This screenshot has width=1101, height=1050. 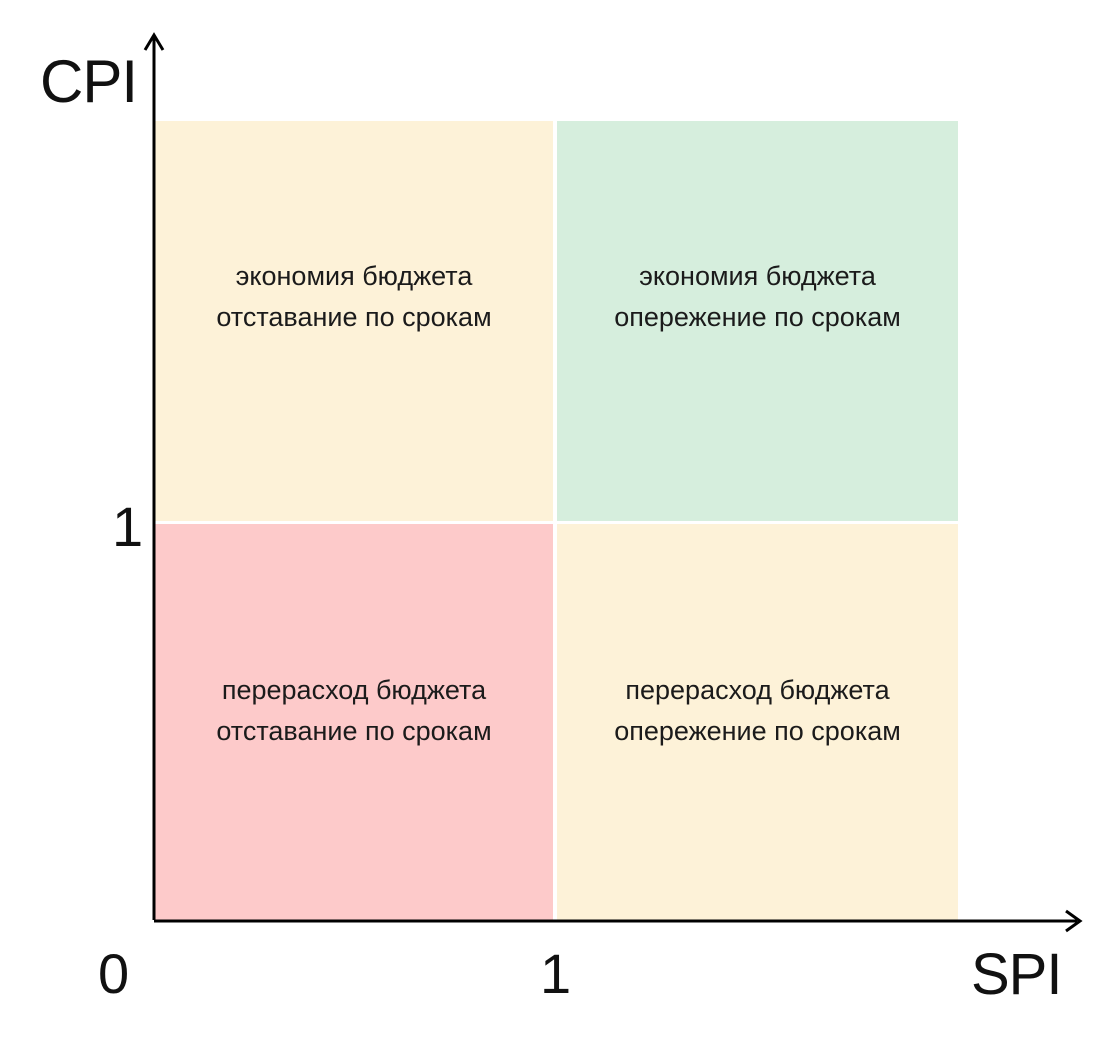 I want to click on quadrant-budget-overrun-behind-schedule: перерасход бюджета отставание по срокам, so click(x=354, y=723).